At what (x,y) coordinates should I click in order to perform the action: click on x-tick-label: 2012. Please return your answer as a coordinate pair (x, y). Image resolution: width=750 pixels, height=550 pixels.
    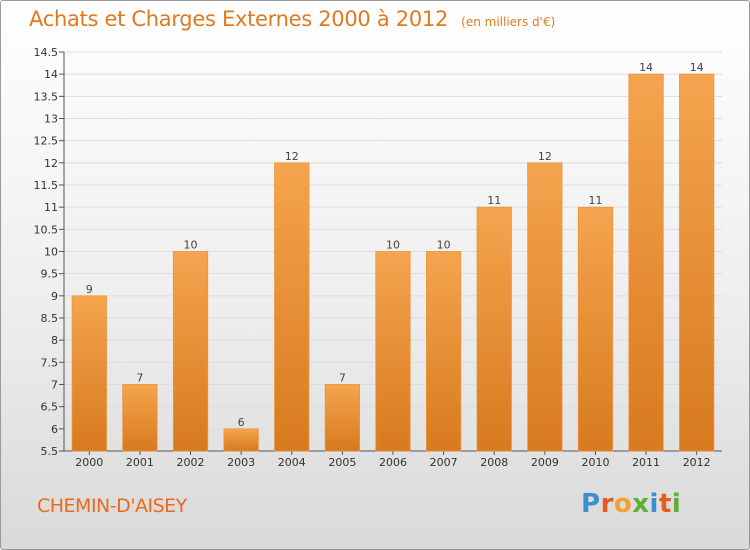
    Looking at the image, I should click on (697, 462).